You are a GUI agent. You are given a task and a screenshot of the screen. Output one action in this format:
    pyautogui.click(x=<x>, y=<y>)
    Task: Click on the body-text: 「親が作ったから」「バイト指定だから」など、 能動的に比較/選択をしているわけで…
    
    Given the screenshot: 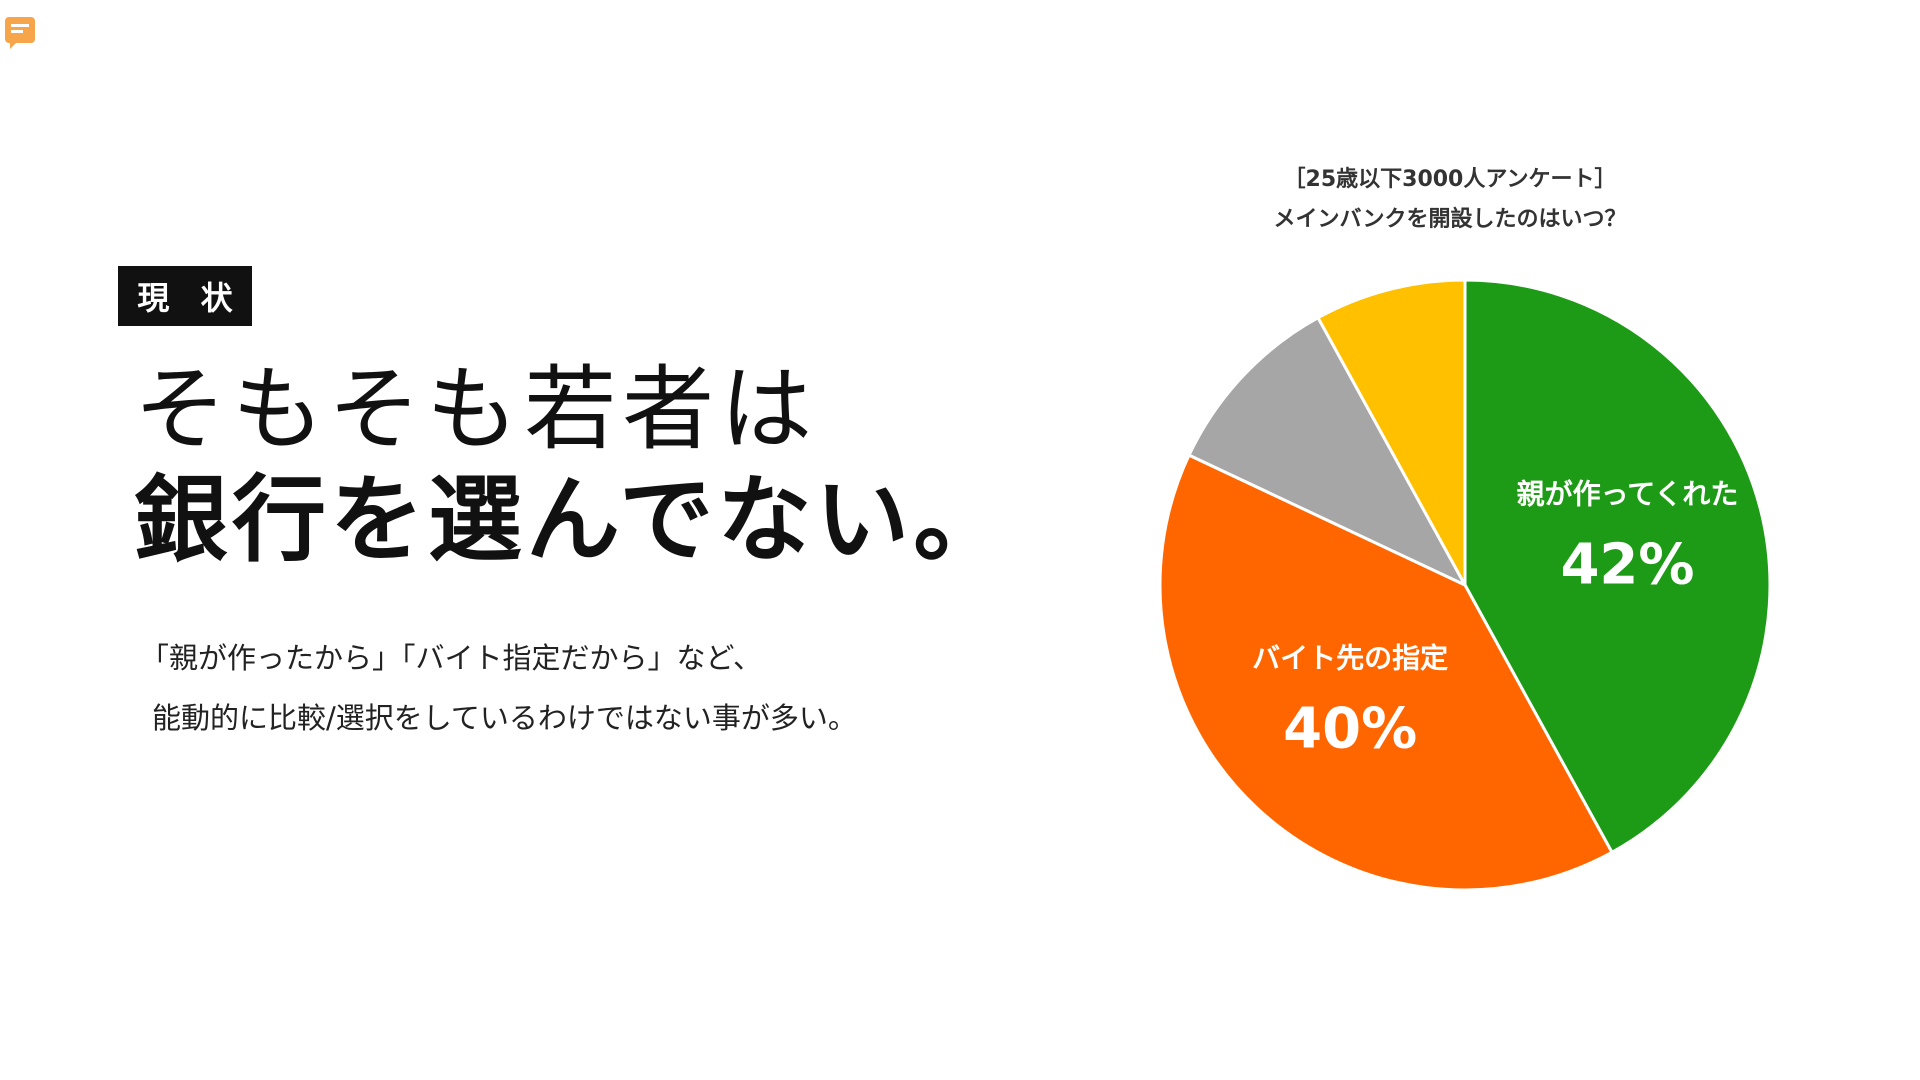 What is the action you would take?
    pyautogui.click(x=498, y=688)
    